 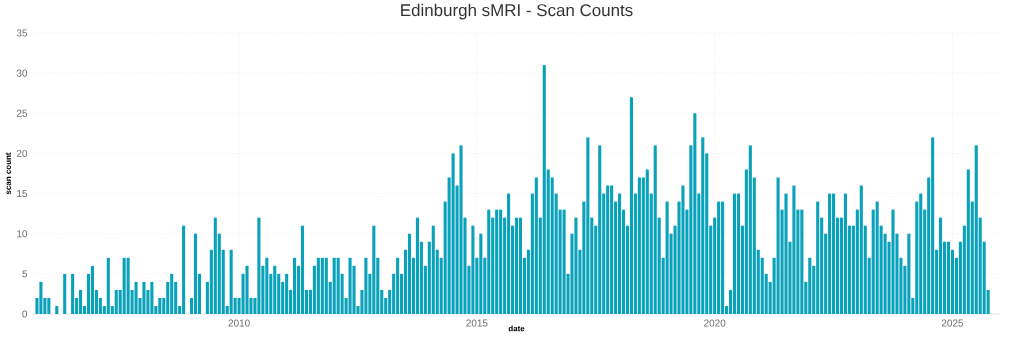 I want to click on x-tick-label: 2020, so click(x=715, y=323).